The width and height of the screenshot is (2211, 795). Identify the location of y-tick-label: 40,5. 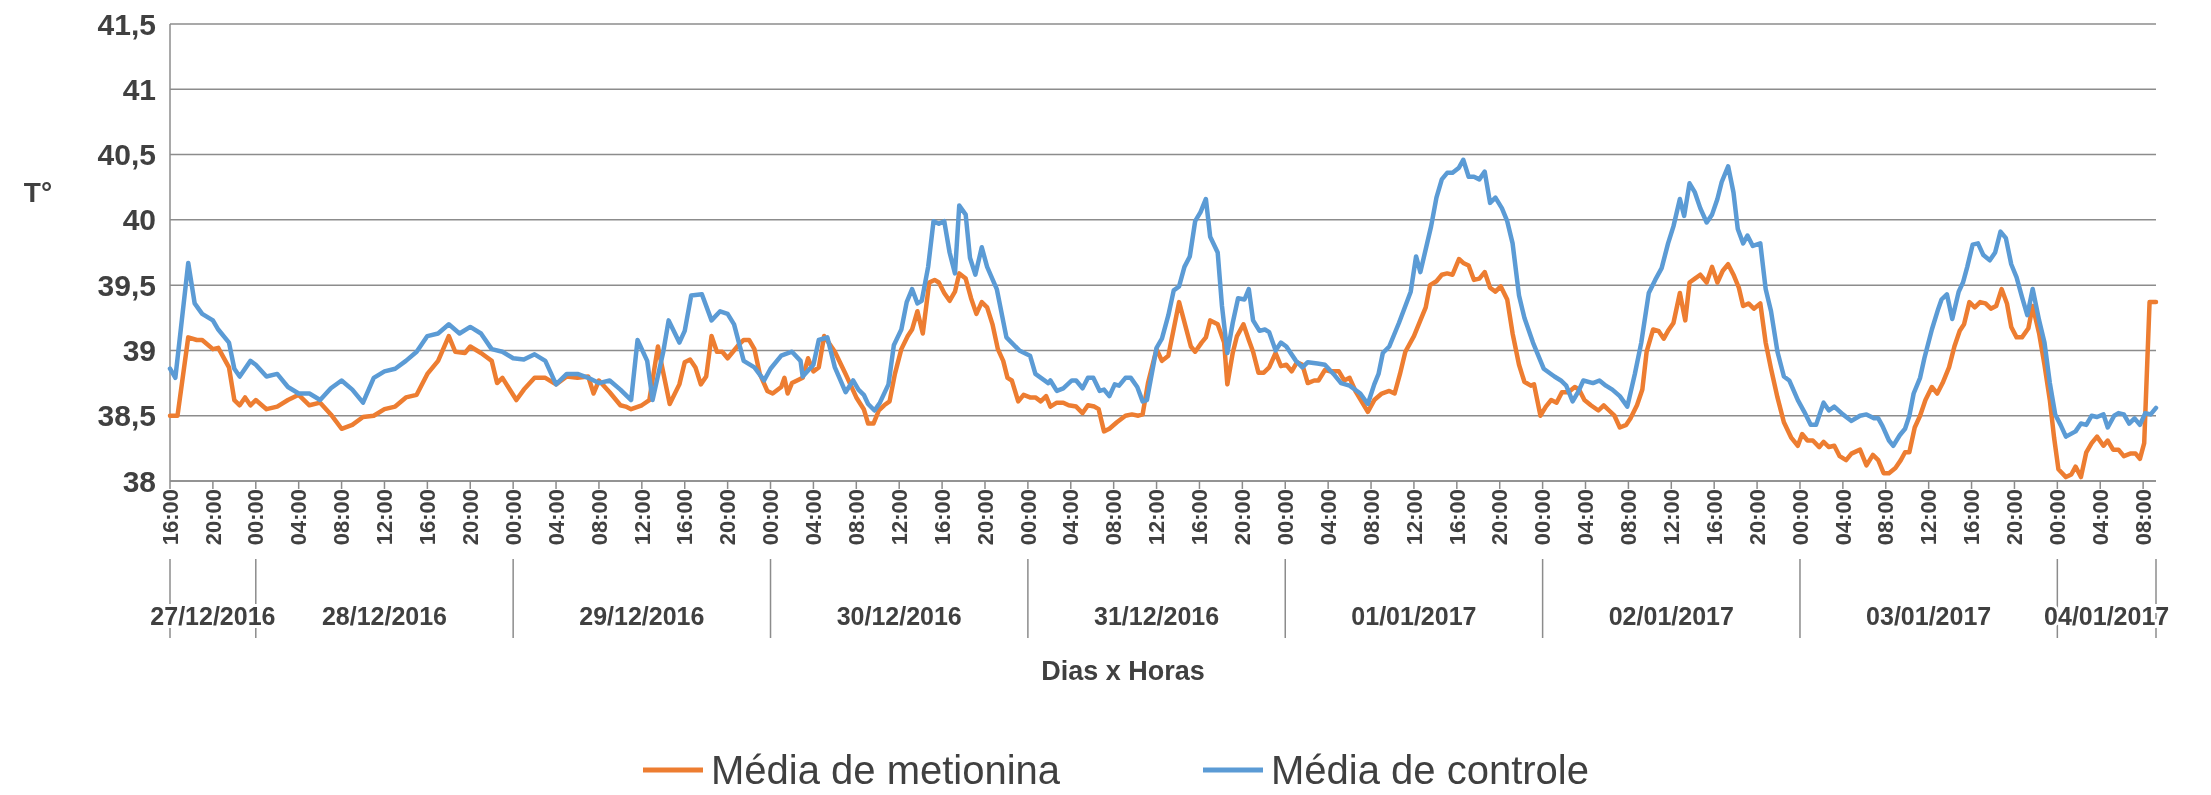
(126, 155).